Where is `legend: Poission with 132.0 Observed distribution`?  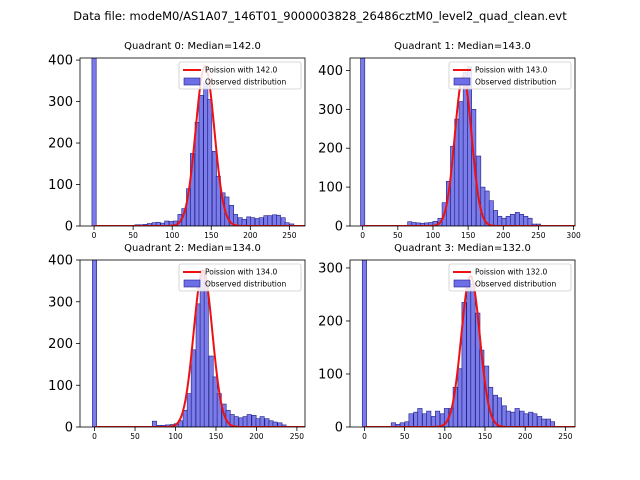
legend: Poission with 132.0 Observed distribution is located at coordinates (510, 277).